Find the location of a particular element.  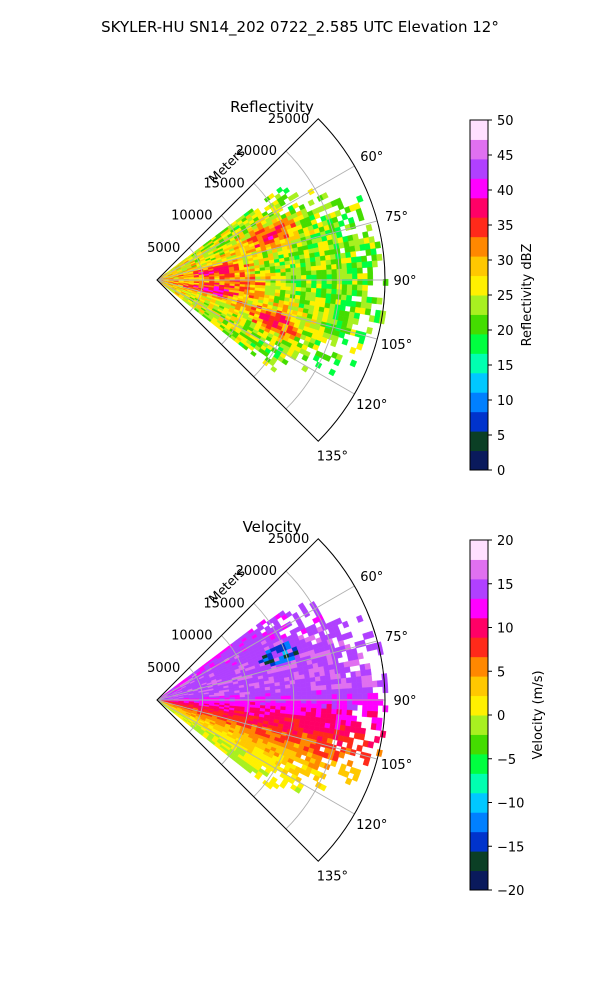

reflectivity-colorbar: 0 5 10 15 20 25 30 35 40 45 50 Reflectivity dBZ is located at coordinates (502, 296).